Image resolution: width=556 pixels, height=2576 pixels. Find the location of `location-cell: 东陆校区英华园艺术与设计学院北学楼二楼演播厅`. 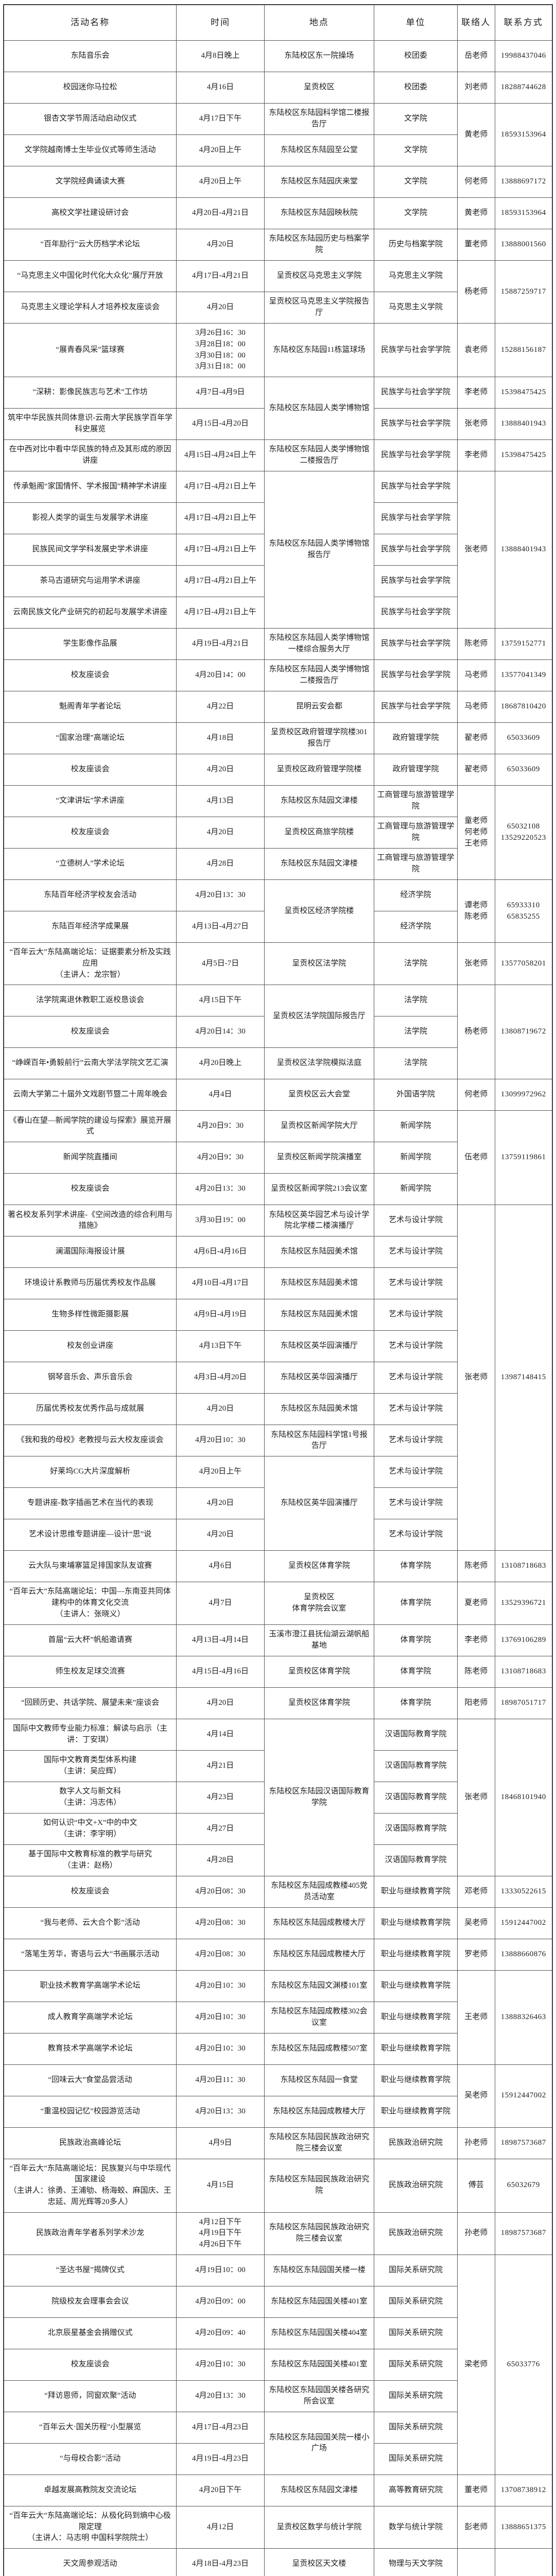

location-cell: 东陆校区英华园艺术与设计学院北学楼二楼演播厅 is located at coordinates (319, 1221).